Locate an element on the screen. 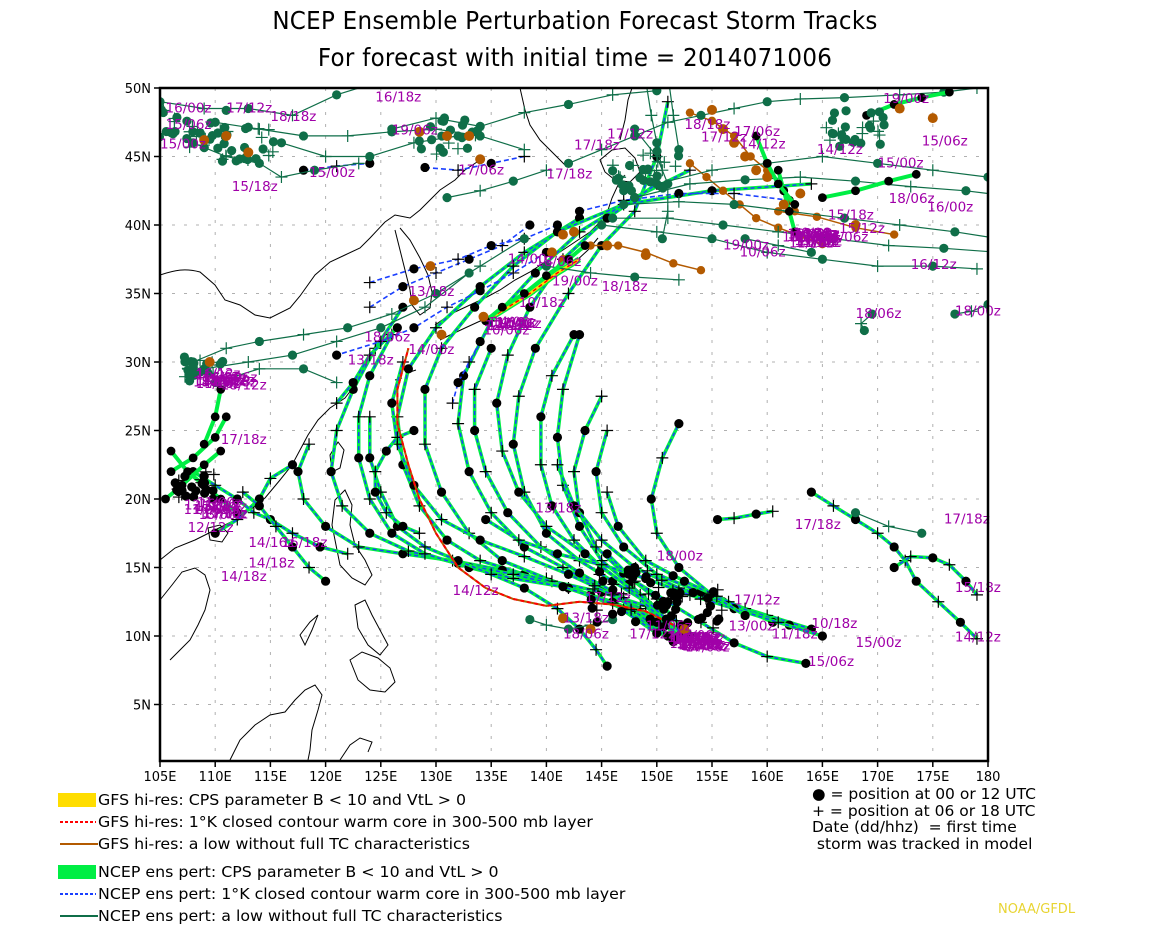 The width and height of the screenshot is (1150, 928). coast-sulawesi is located at coordinates (356, 749).